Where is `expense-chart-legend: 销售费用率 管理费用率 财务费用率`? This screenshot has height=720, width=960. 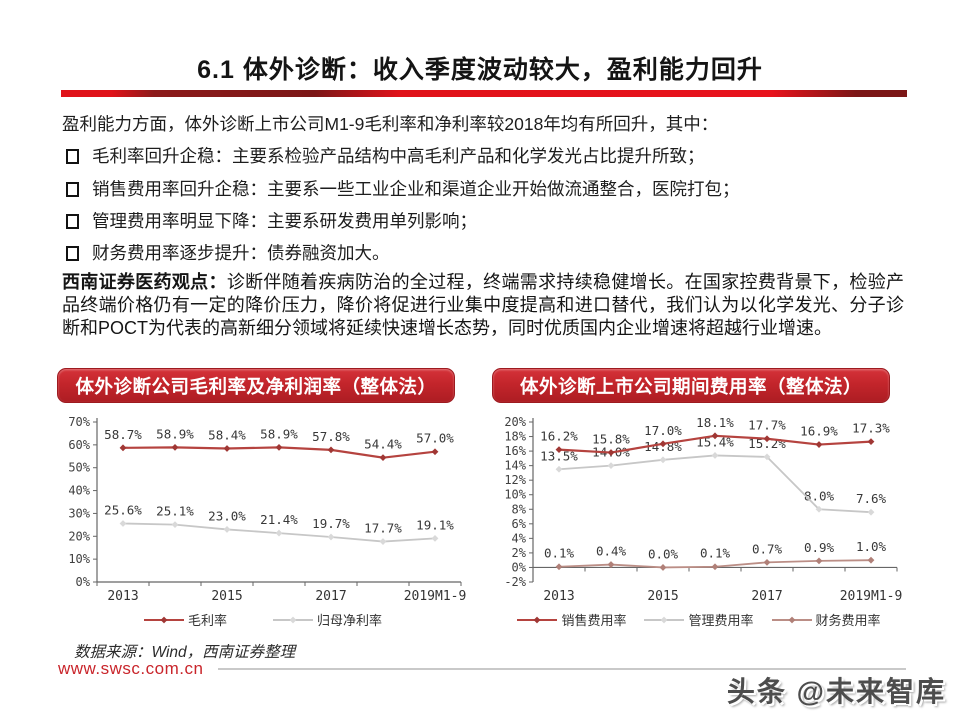
expense-chart-legend: 销售费用率 管理费用率 财务费用率 is located at coordinates (699, 619).